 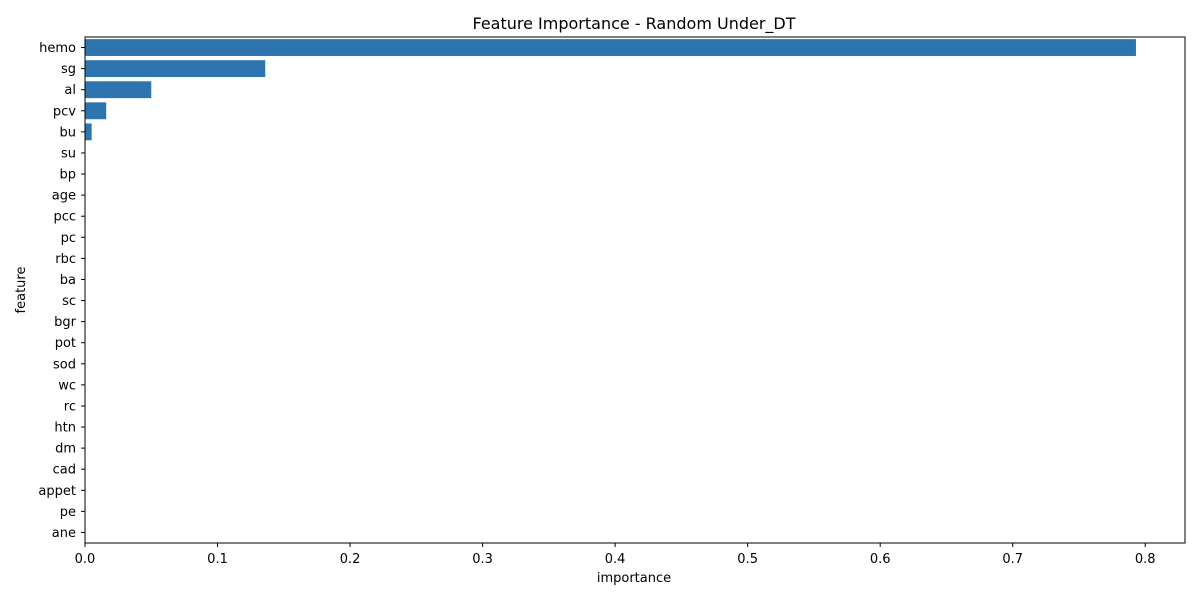 I want to click on x-tick-labels: 0.0 0.1 0.2 0.3 0.4 0.5 0.6 0.7 0.8, so click(x=615, y=555).